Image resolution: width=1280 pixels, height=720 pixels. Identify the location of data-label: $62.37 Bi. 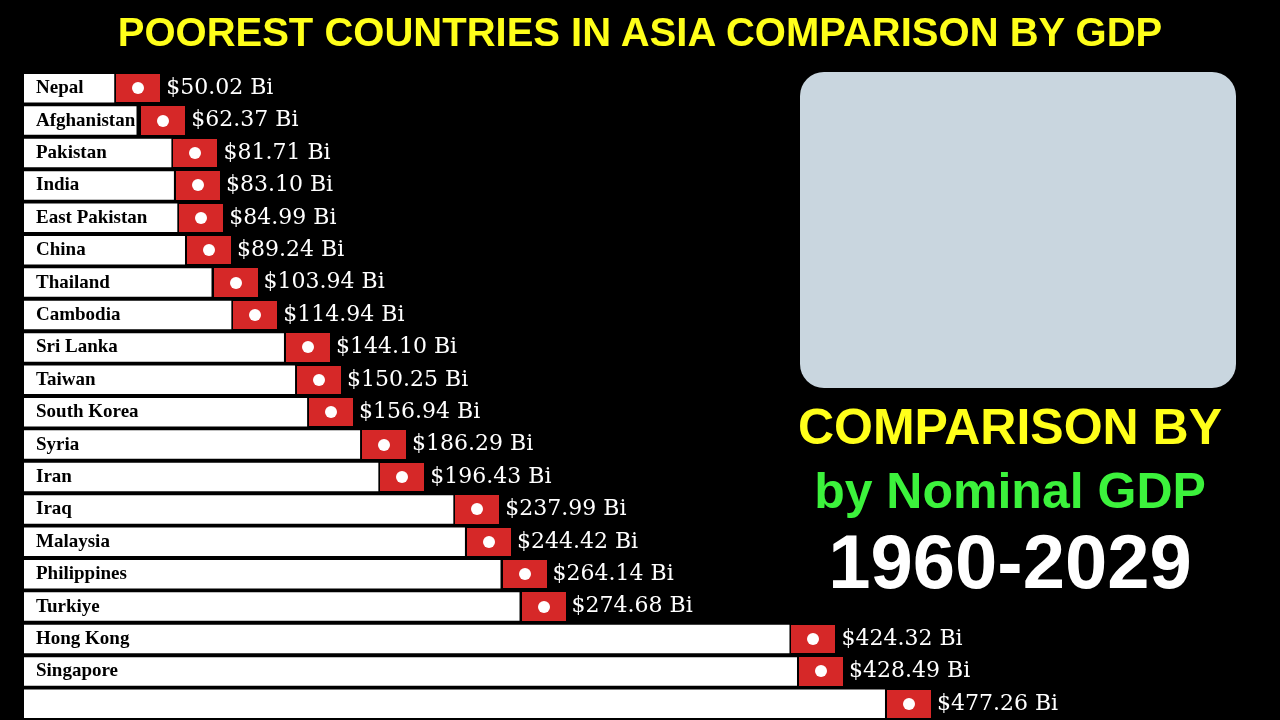
(245, 119).